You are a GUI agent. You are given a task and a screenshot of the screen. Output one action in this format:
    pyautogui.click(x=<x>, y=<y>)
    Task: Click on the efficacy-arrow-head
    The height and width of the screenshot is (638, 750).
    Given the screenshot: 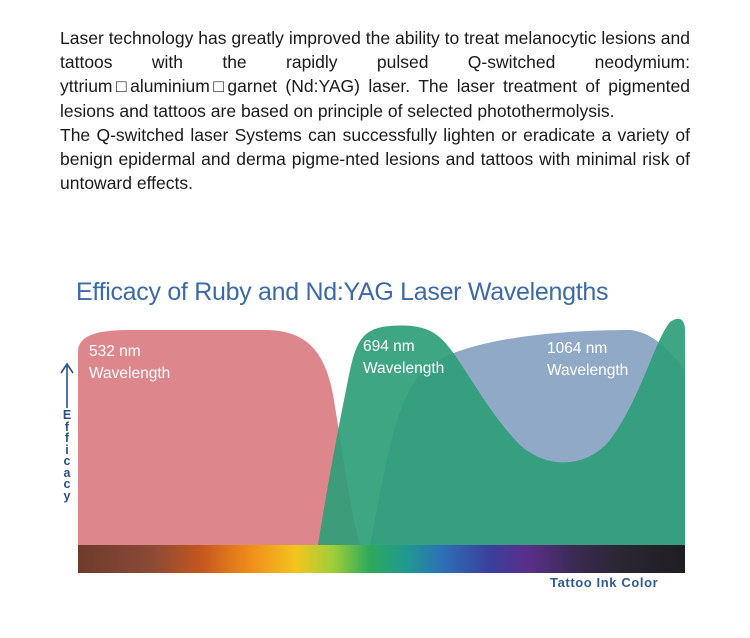 What is the action you would take?
    pyautogui.click(x=67, y=368)
    